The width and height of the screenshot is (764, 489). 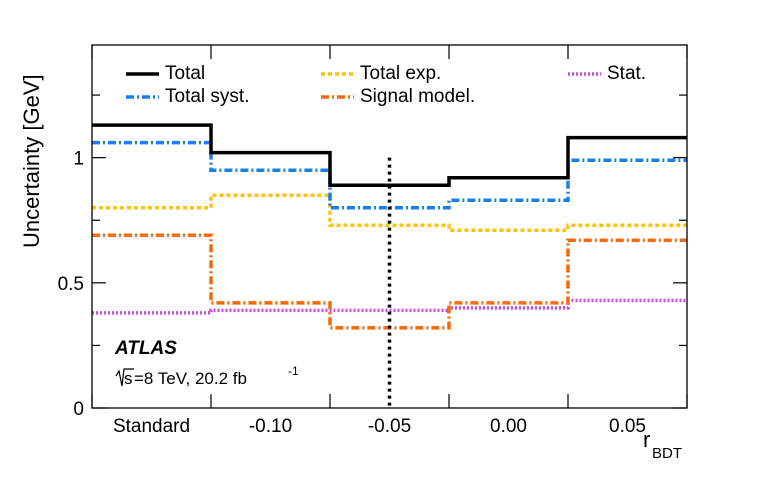 What do you see at coordinates (128, 378) in the screenshot?
I see `energy-label-sqrt-arg: s` at bounding box center [128, 378].